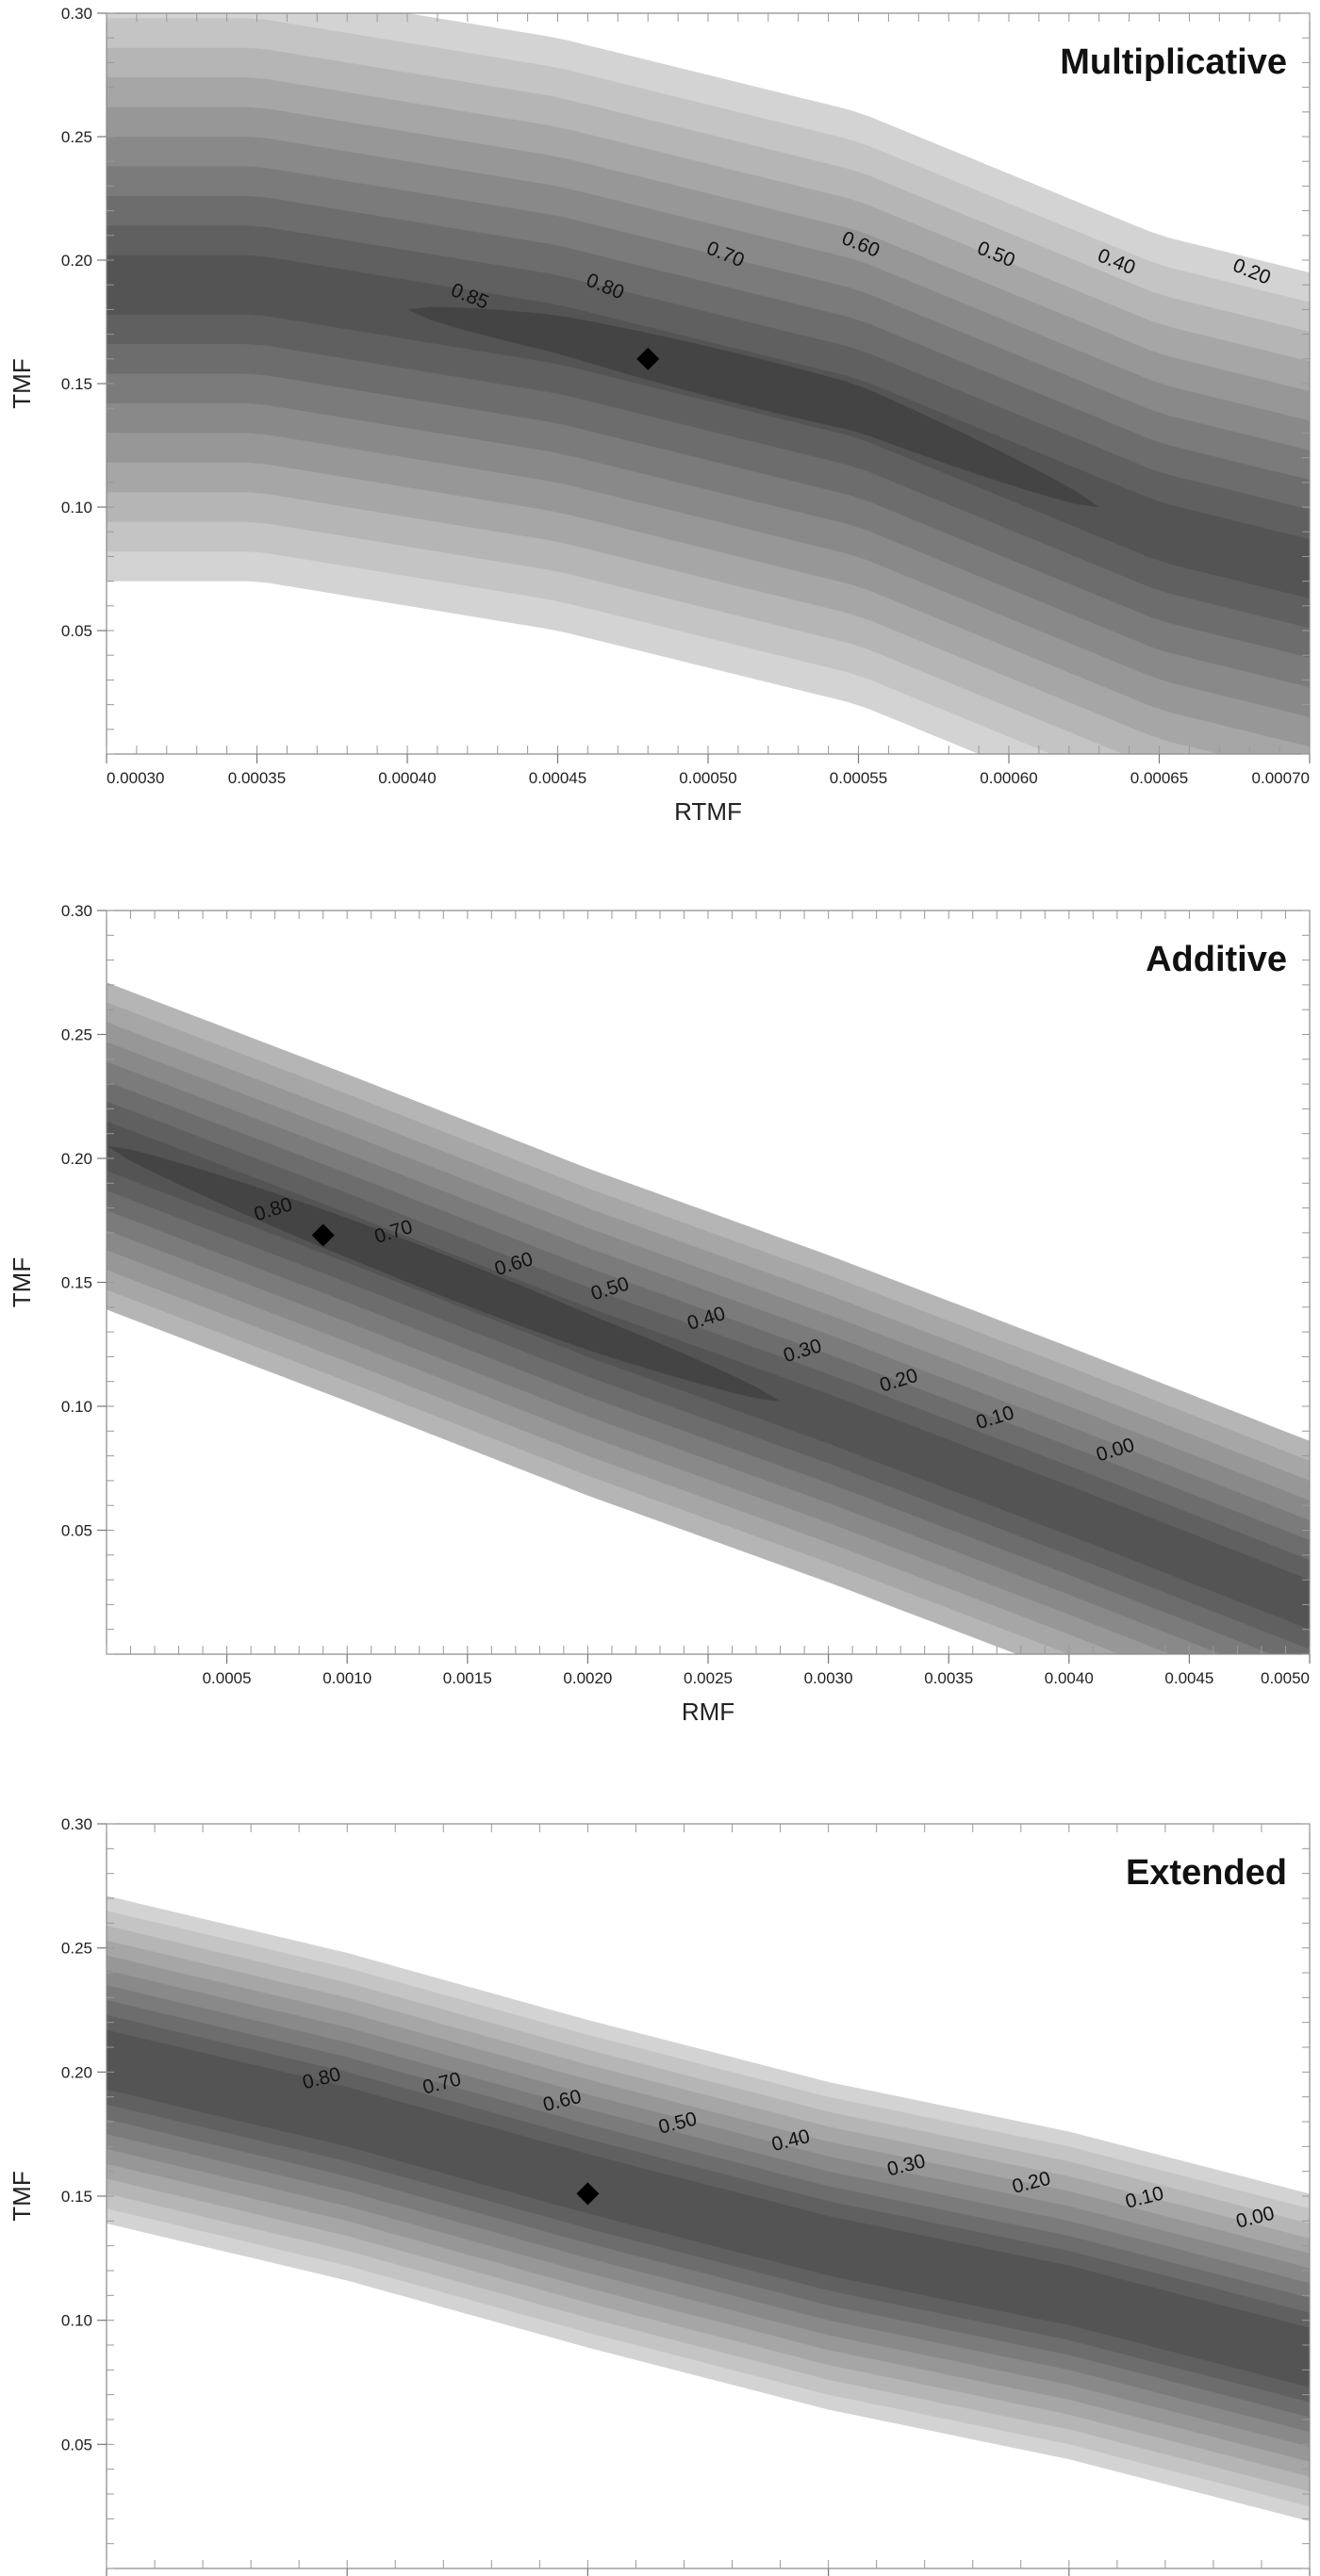 The height and width of the screenshot is (2576, 1320). Describe the element at coordinates (1159, 778) in the screenshot. I see `x-tick-label: 0.00065` at that location.